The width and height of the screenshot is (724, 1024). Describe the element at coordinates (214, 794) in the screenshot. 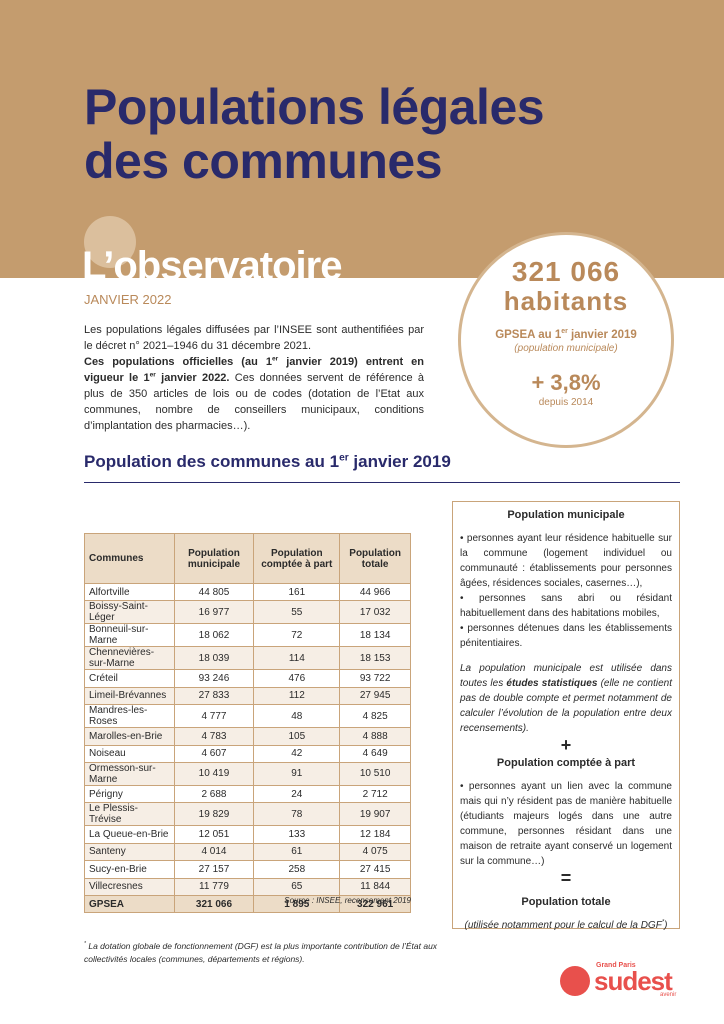

I see `table-cell: 2 688` at that location.